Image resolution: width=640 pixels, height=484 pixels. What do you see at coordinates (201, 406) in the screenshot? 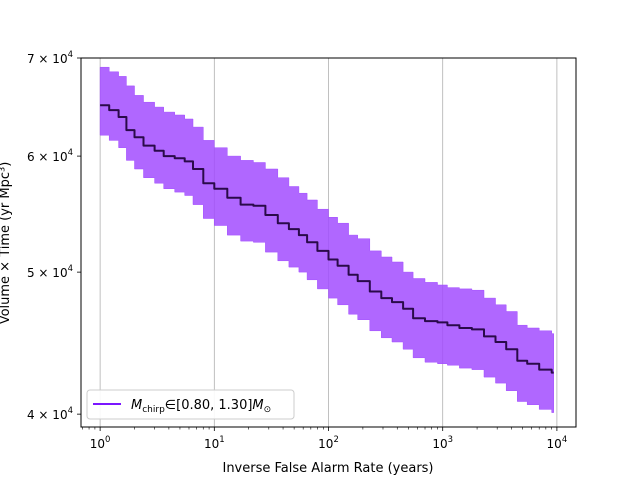
I see `legend-label: Mchirp∈[0.80, 1.30]M⊙` at bounding box center [201, 406].